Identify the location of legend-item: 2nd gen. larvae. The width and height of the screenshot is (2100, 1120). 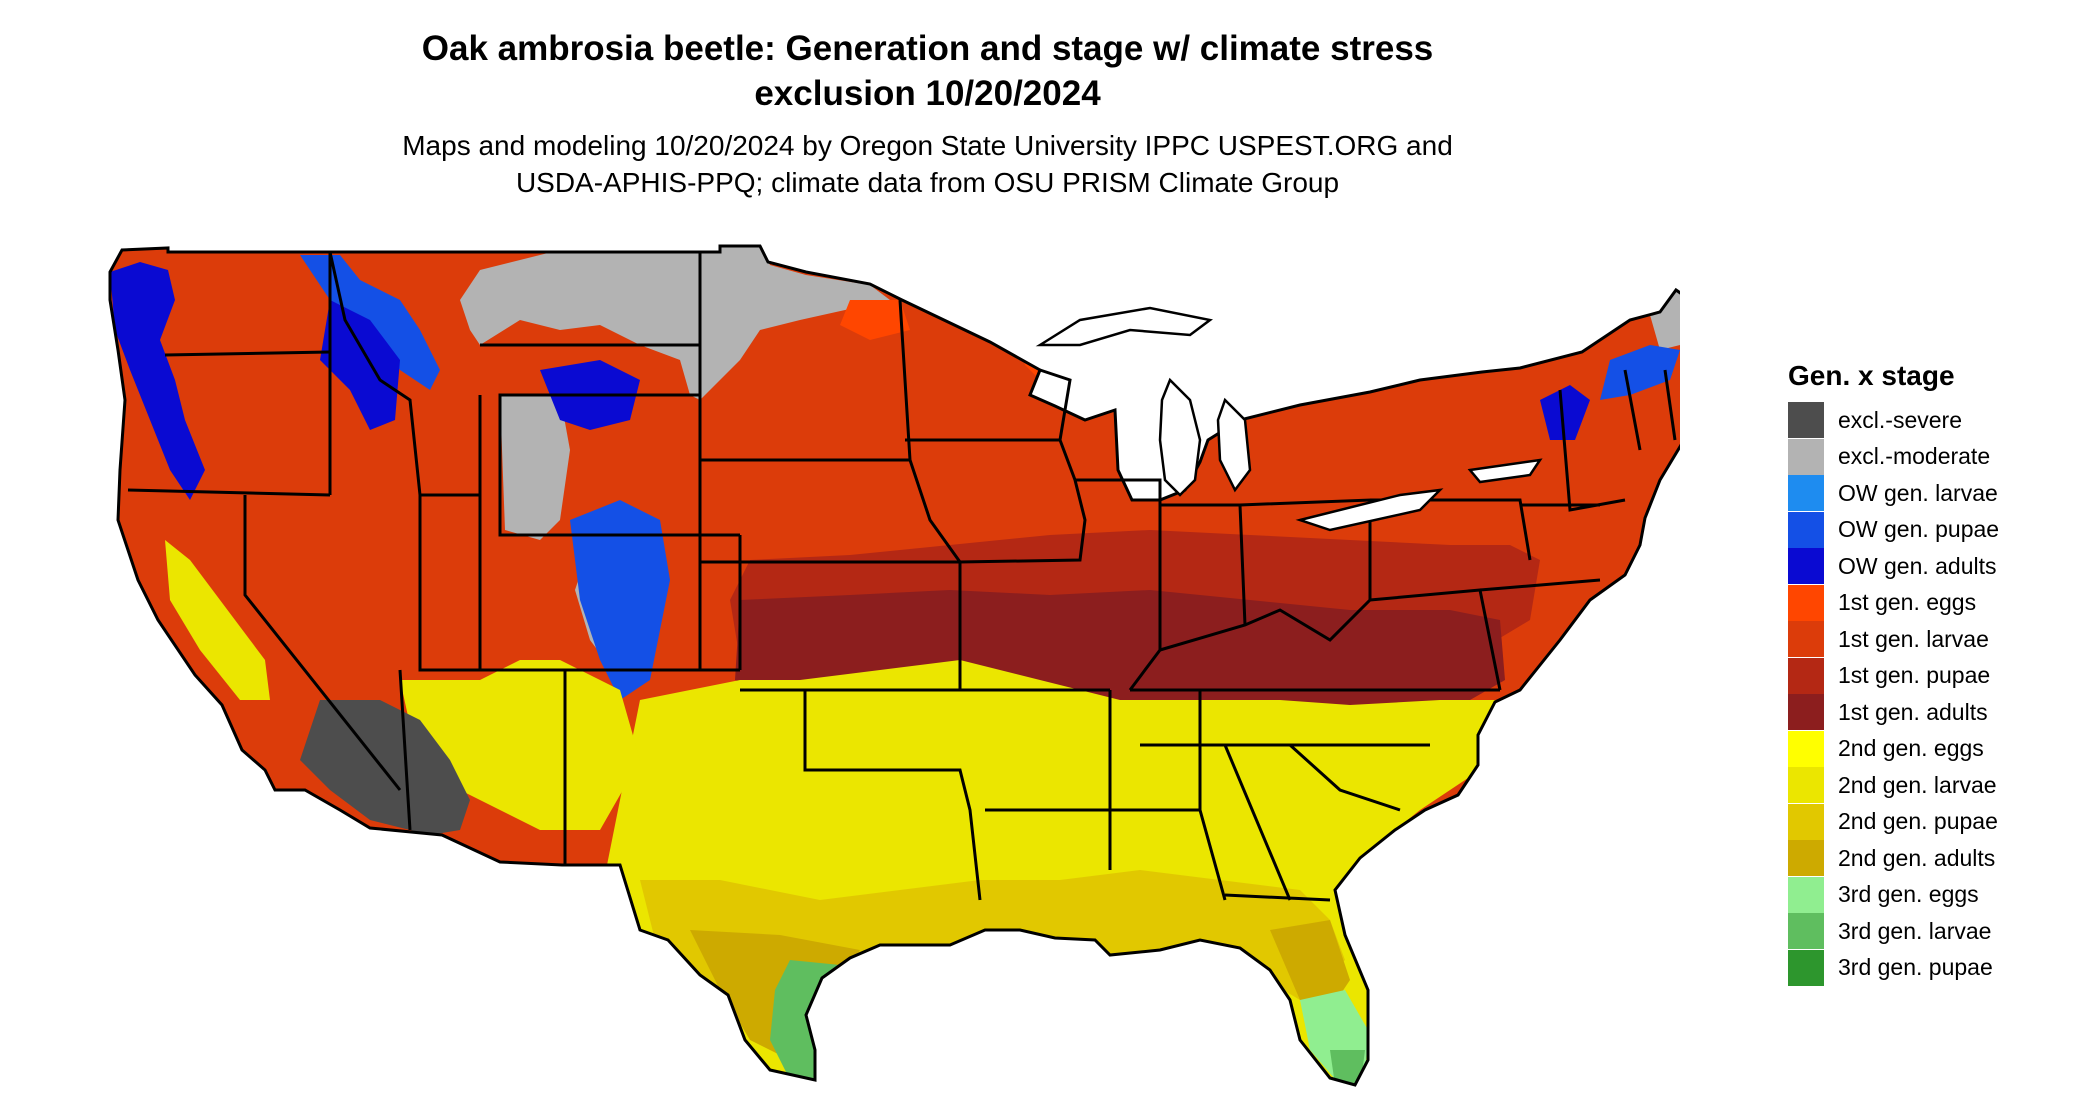
(1938, 785).